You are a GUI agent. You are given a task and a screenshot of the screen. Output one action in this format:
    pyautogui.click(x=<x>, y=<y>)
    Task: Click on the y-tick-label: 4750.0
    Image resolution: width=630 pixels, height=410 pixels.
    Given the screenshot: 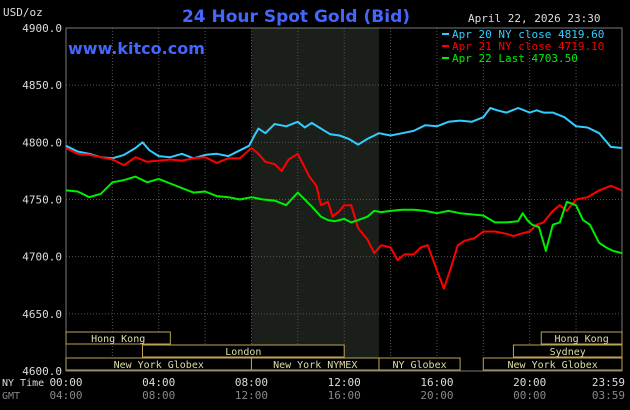 What is the action you would take?
    pyautogui.click(x=42, y=200)
    